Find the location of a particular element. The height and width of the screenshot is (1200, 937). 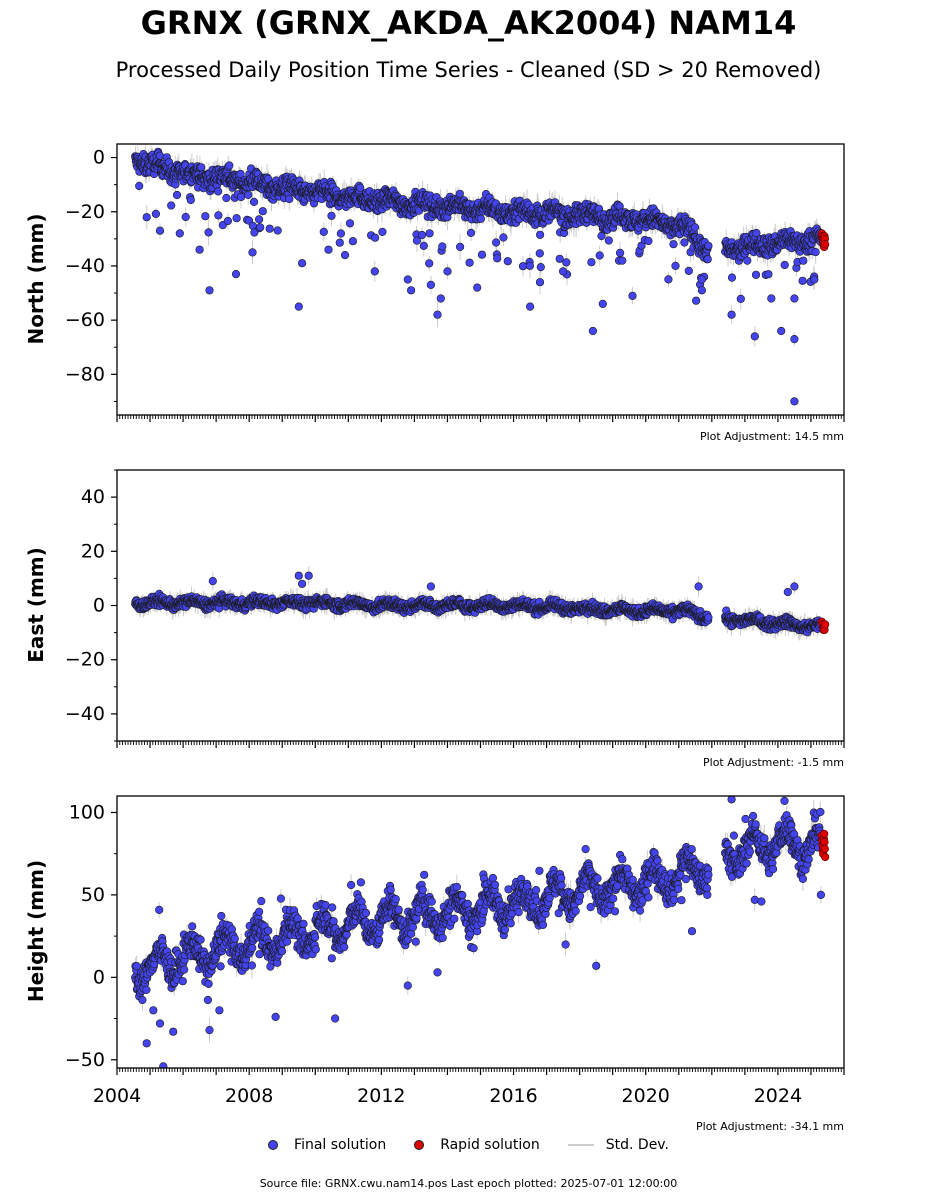

chart-title: GRNX (GRNX_AKDA_AK2004) NAM14 is located at coordinates (468, 23).